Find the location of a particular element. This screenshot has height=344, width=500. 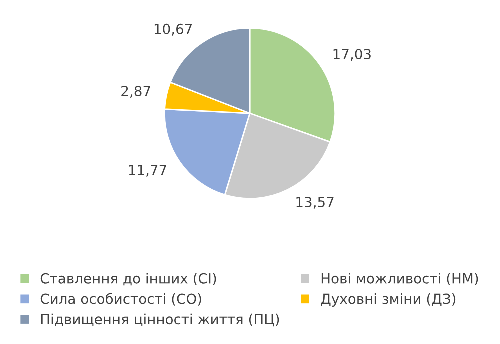

legend-label: Нові можливості (НМ) is located at coordinates (400, 279).